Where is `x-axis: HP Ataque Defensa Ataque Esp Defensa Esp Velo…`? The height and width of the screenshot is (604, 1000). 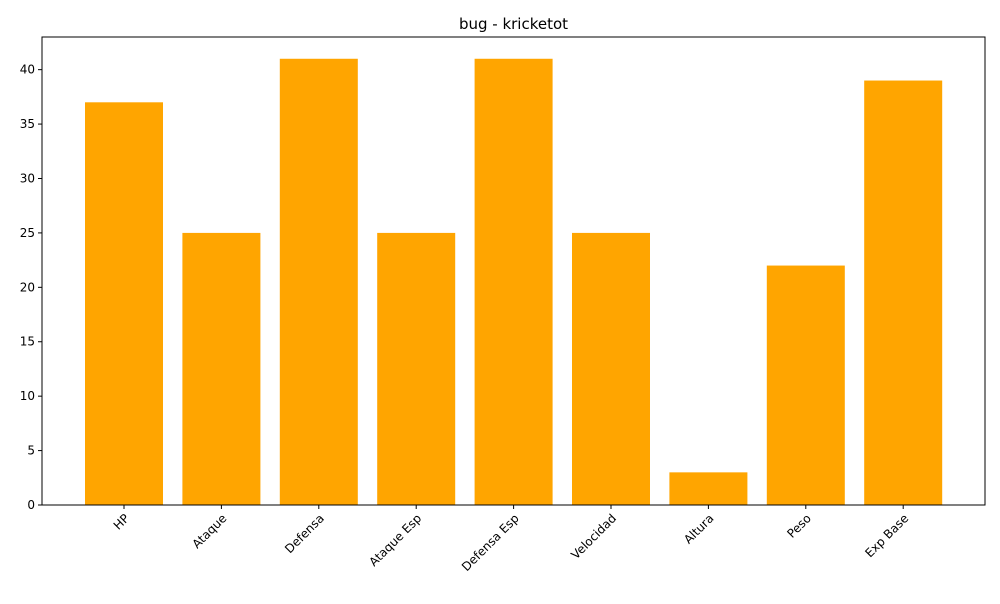
x-axis: HP Ataque Defensa Ataque Esp Defensa Esp Velo… is located at coordinates (511, 539).